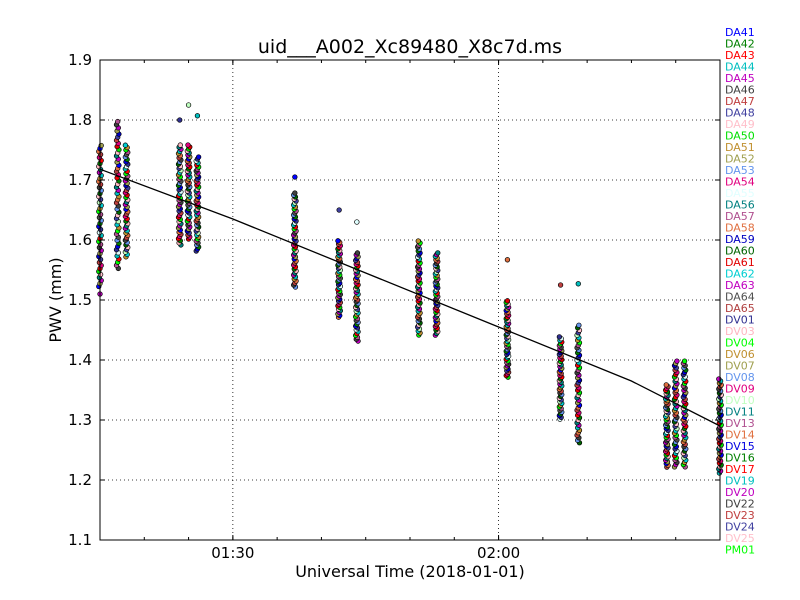 Image resolution: width=800 pixels, height=600 pixels. What do you see at coordinates (80, 240) in the screenshot?
I see `y-tick-label: 1.6` at bounding box center [80, 240].